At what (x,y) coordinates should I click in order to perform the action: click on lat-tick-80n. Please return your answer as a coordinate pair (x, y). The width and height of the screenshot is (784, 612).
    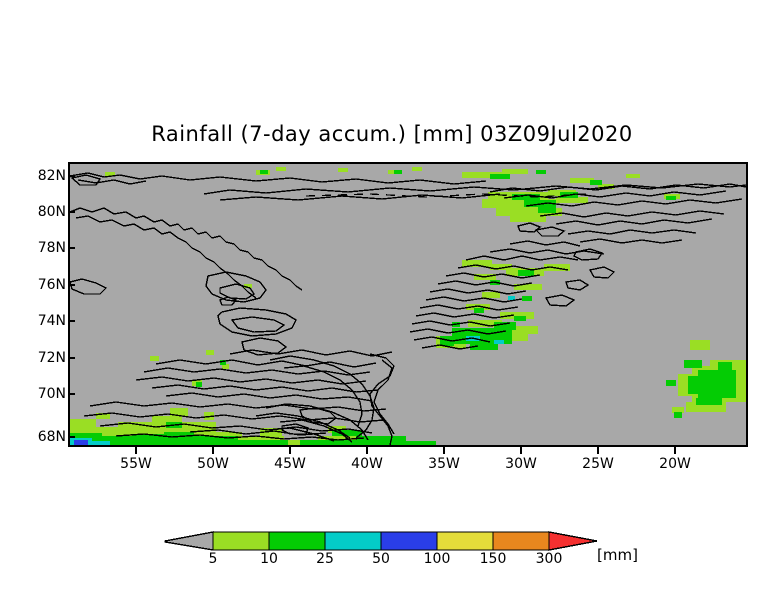
    Looking at the image, I should click on (71, 212).